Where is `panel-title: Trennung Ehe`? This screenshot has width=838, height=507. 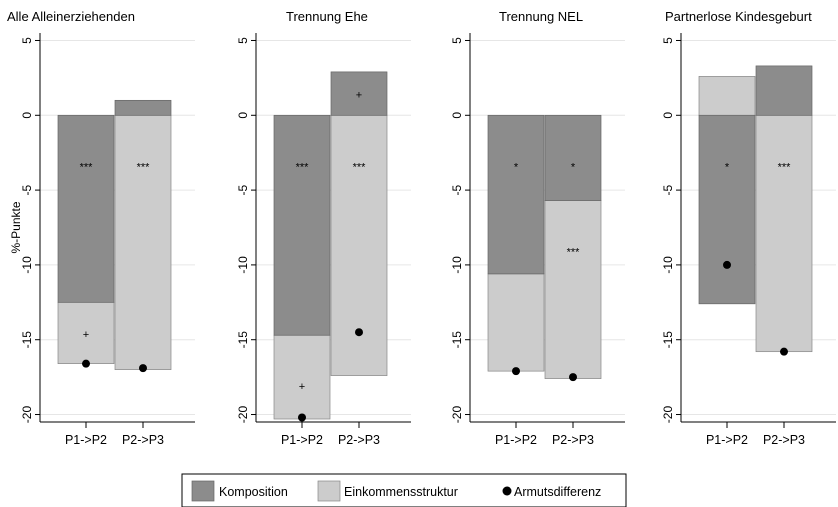 panel-title: Trennung Ehe is located at coordinates (327, 16).